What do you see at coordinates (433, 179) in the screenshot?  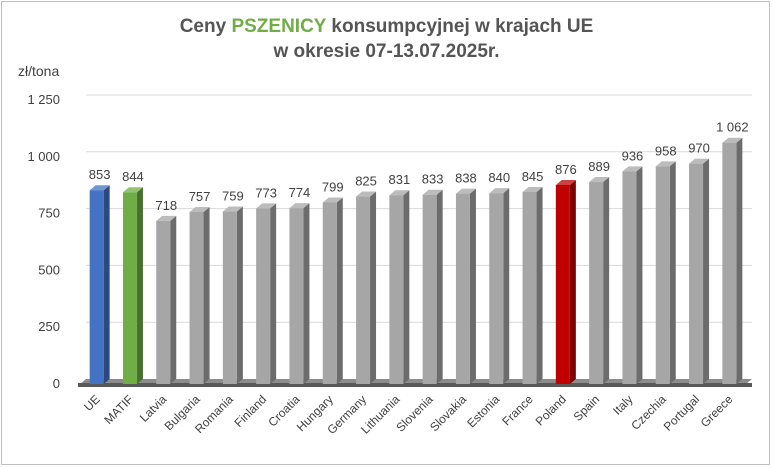 I see `value-label: 833` at bounding box center [433, 179].